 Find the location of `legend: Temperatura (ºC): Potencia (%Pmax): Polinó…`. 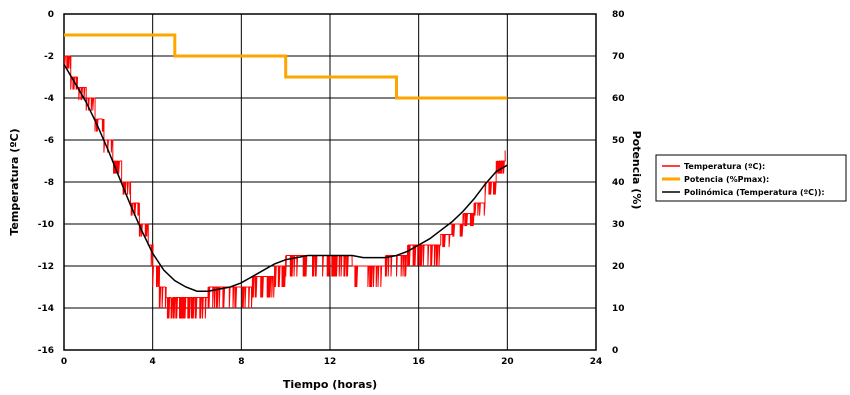

legend: Temperatura (ºC): Potencia (%Pmax): Polinó… is located at coordinates (751, 178).